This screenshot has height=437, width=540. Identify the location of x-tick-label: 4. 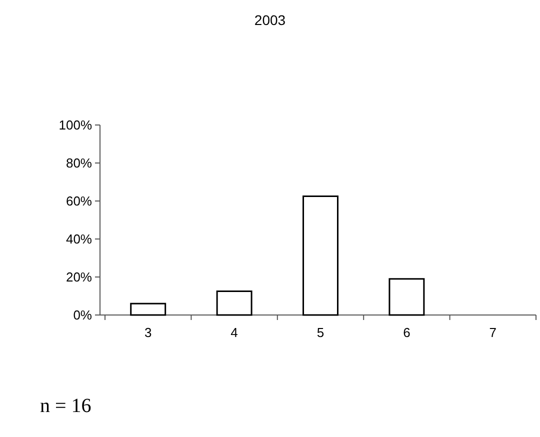
(234, 332).